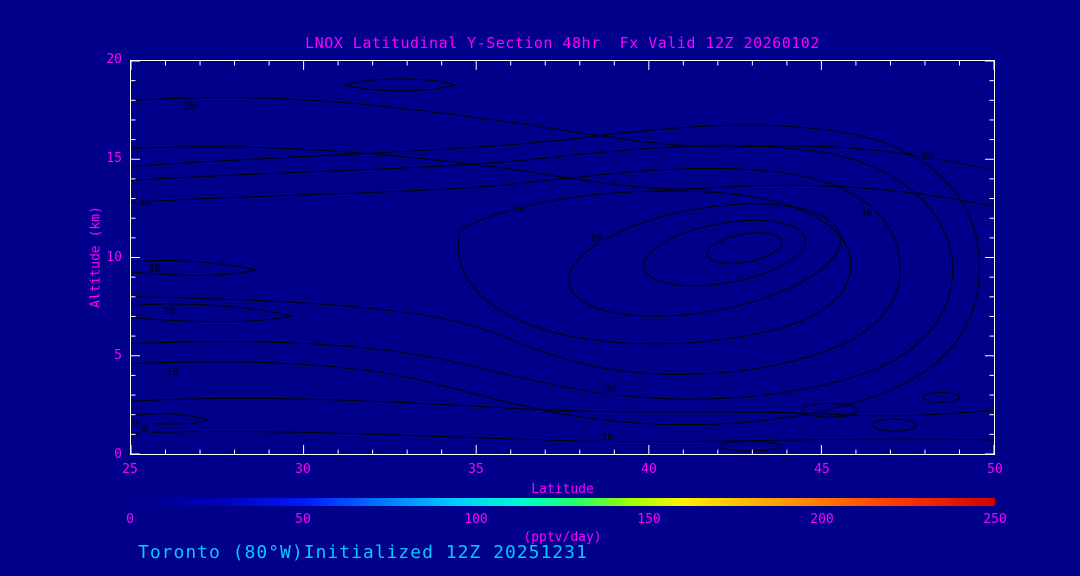 The image size is (1080, 576). I want to click on contour-label: 0, so click(145, 429).